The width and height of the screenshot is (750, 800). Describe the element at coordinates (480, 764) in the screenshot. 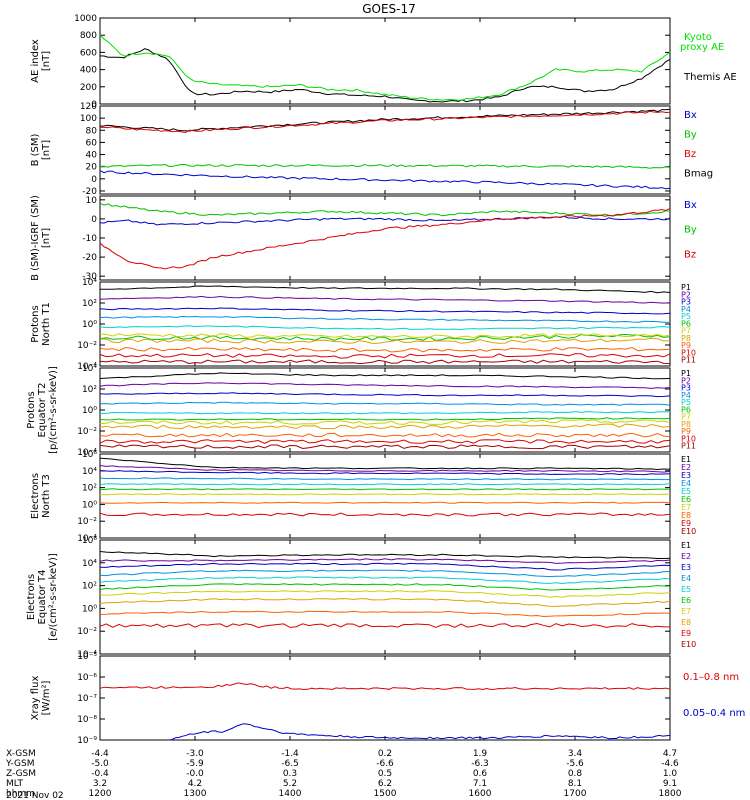

I see `axis-row-value: -6.3` at that location.